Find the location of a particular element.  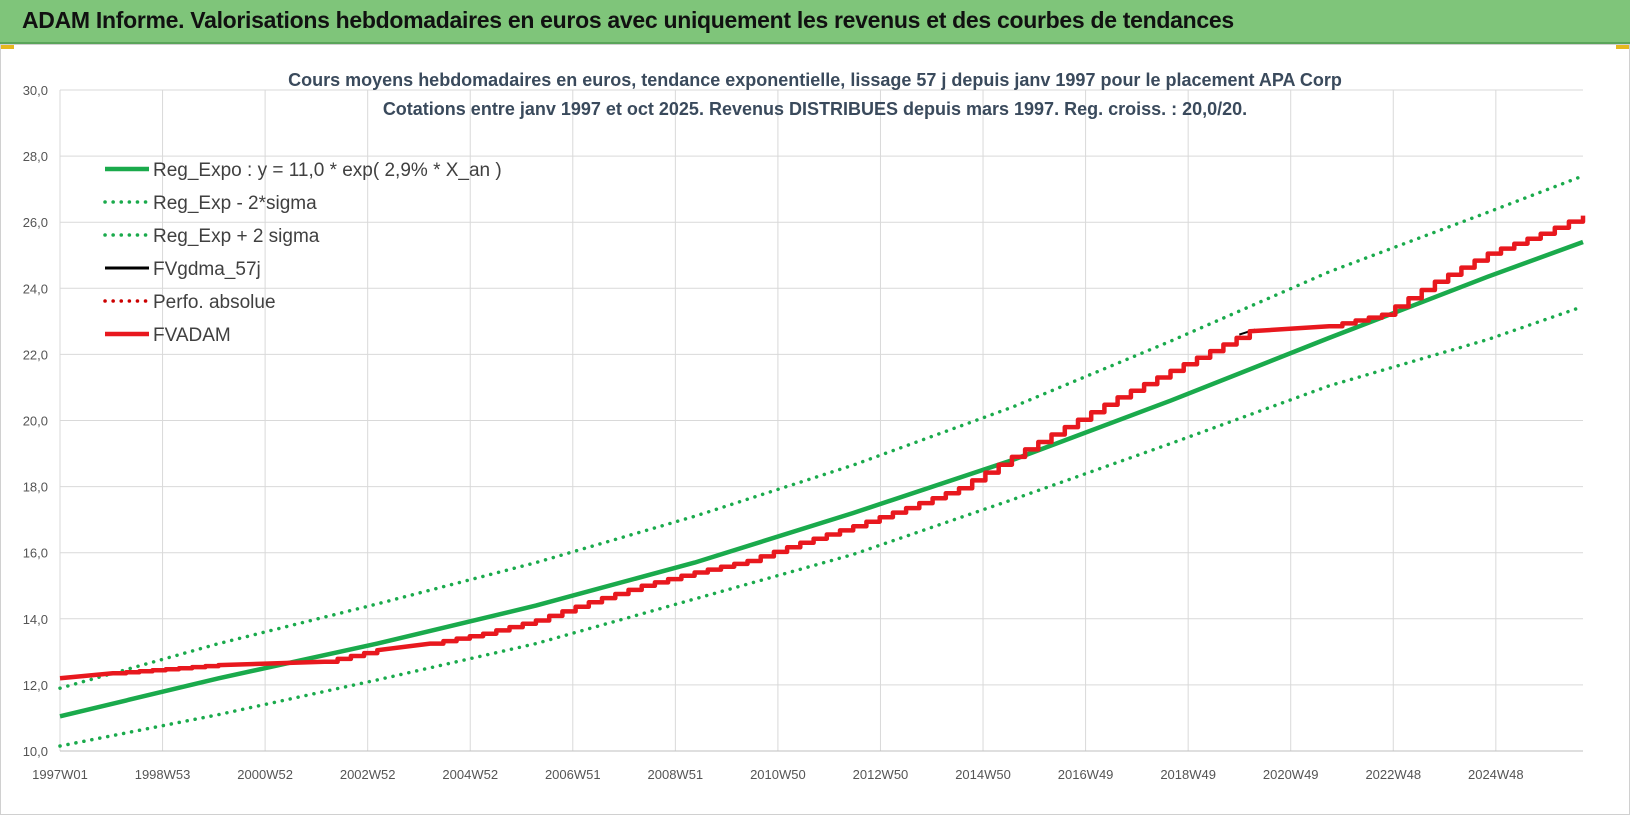

x-tick-label: 2012W50 is located at coordinates (881, 774).